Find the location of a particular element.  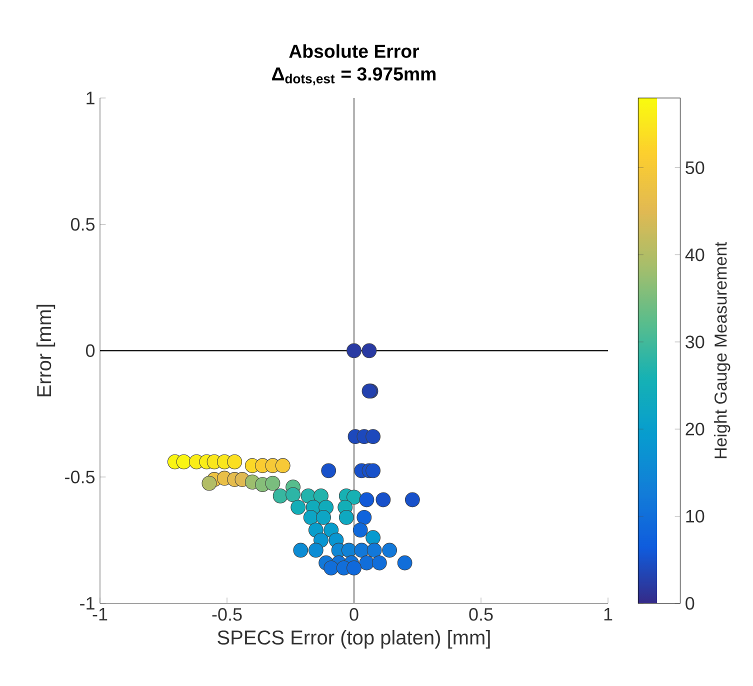

x-tick-label: 1 is located at coordinates (608, 614).